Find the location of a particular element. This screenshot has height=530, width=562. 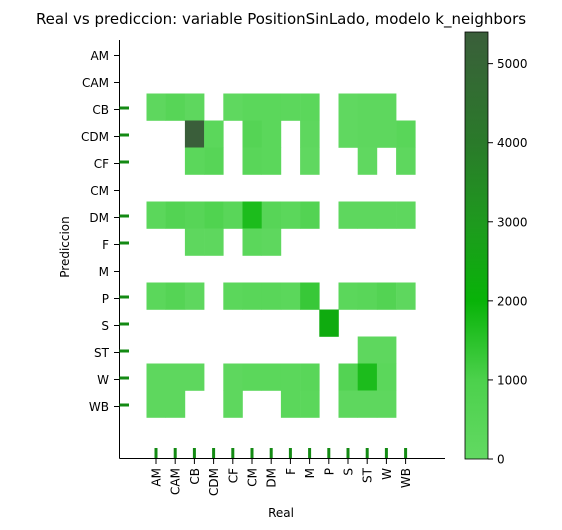

y-tick-label: P is located at coordinates (105, 299).